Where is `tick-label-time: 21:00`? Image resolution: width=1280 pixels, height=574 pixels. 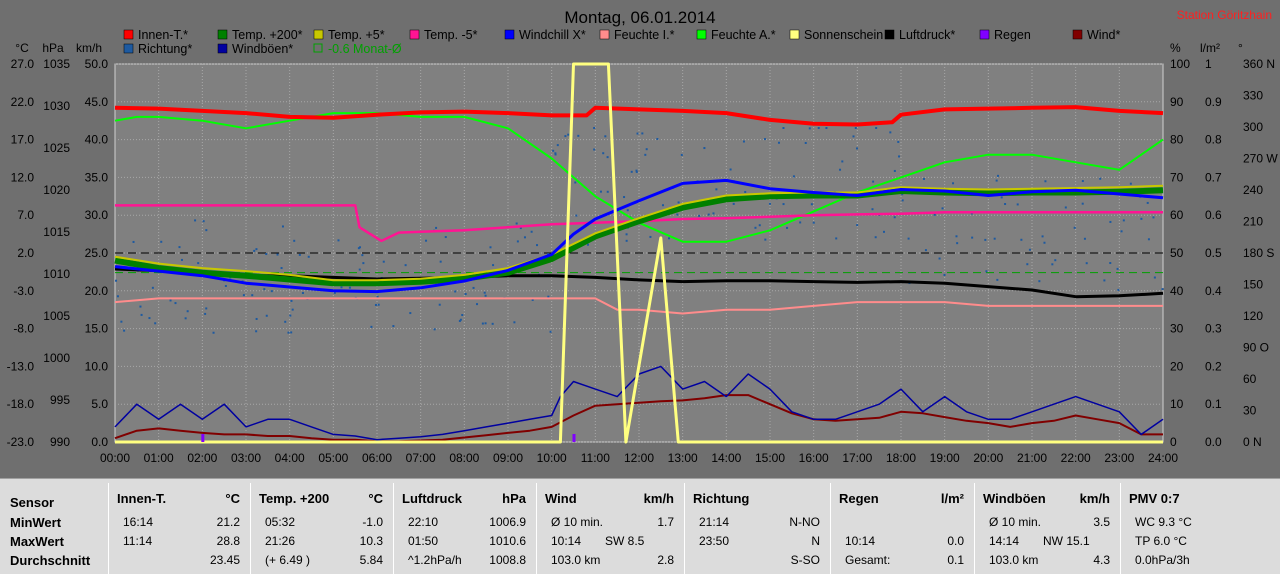 tick-label-time: 21:00 is located at coordinates (1032, 458).